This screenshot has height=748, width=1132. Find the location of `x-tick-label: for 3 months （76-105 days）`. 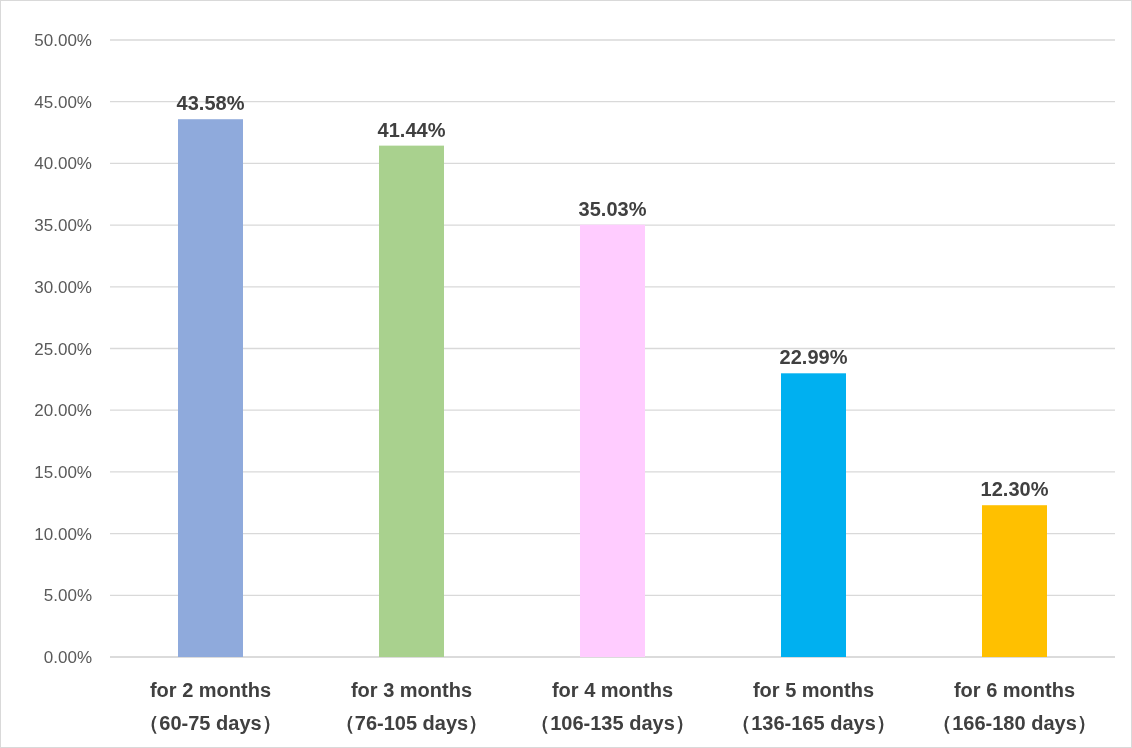

x-tick-label: for 3 months （76-105 days） is located at coordinates (411, 706).